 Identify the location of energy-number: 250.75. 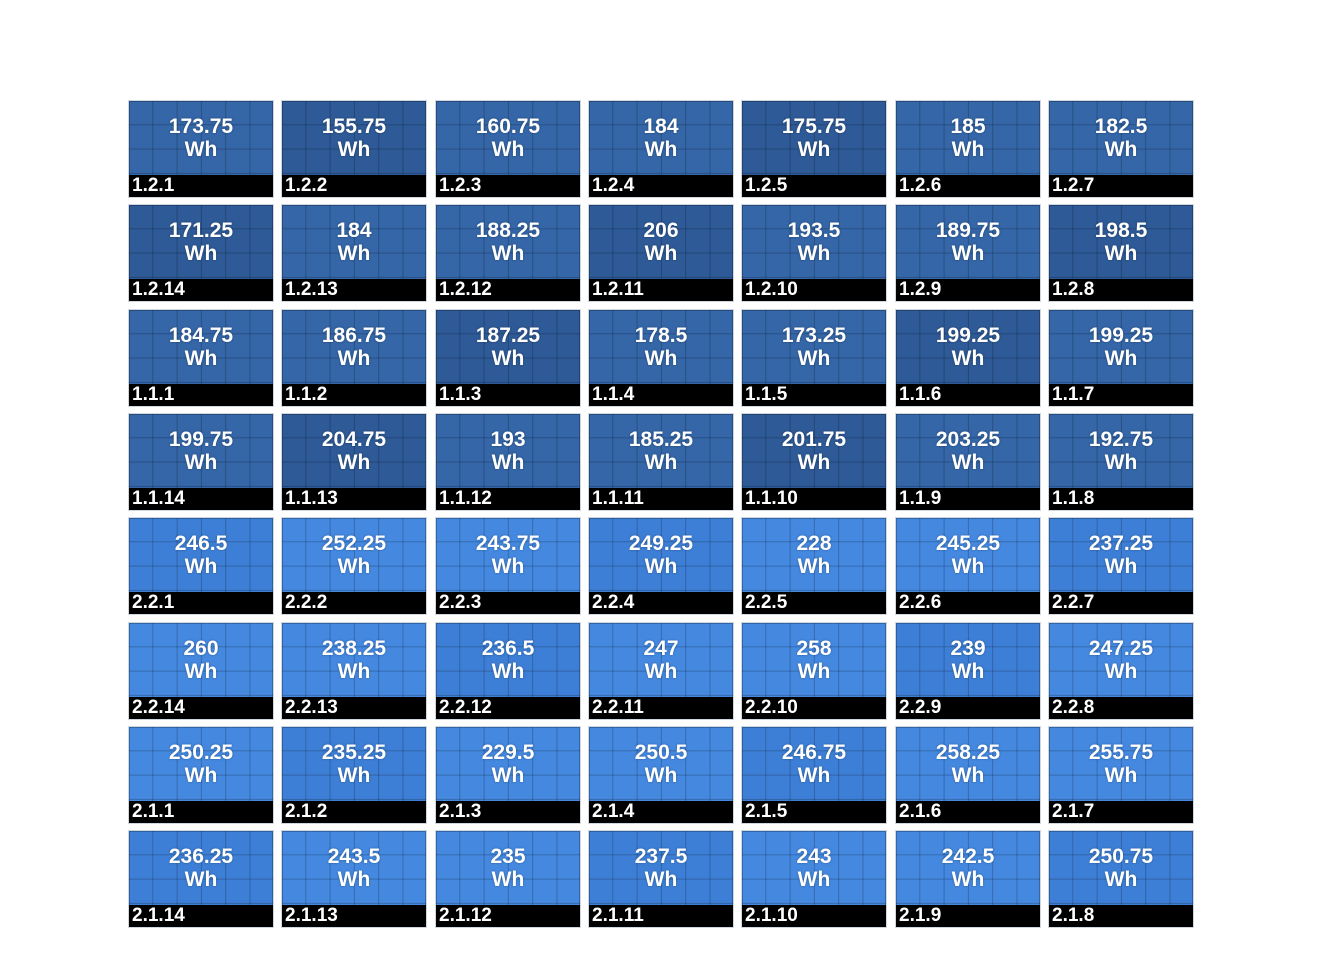
(1121, 856).